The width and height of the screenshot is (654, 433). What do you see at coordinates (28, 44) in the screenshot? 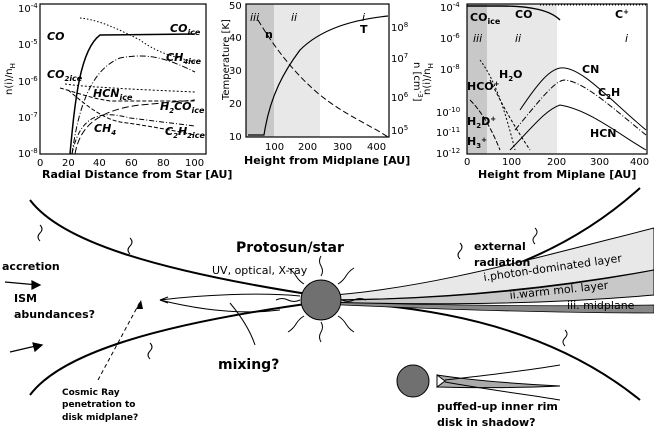
I see `left-ytick-2: 10⁻⁵` at bounding box center [28, 44].